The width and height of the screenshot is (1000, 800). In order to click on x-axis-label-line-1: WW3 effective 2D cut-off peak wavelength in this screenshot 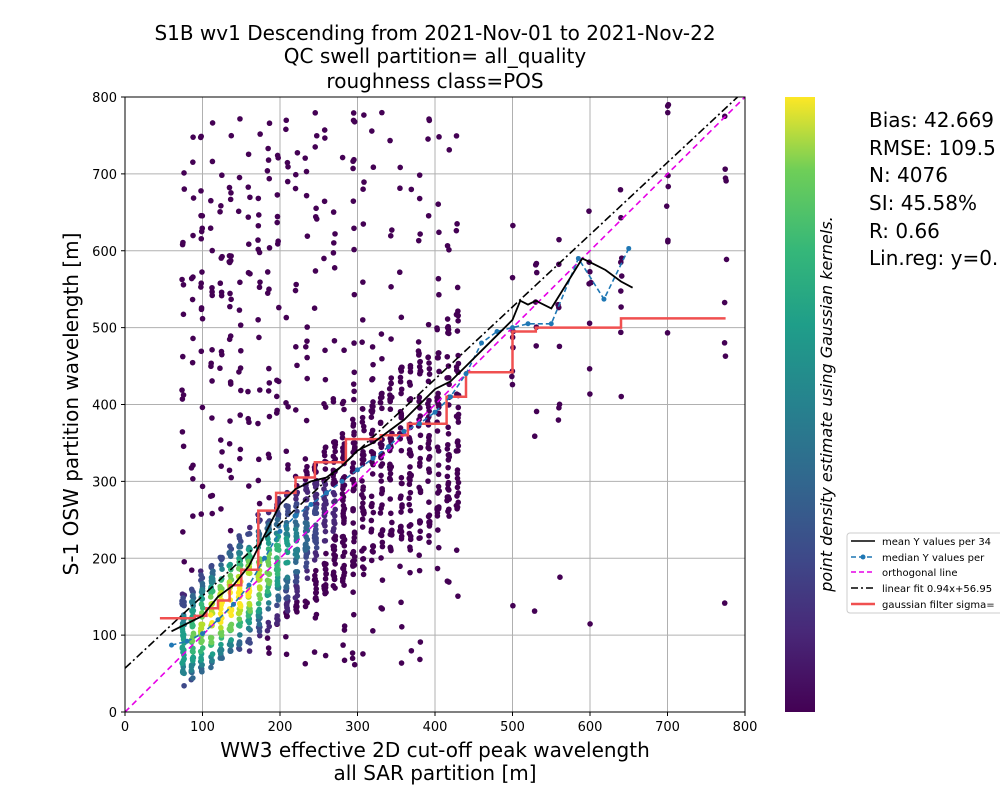, I will do `click(435, 750)`.